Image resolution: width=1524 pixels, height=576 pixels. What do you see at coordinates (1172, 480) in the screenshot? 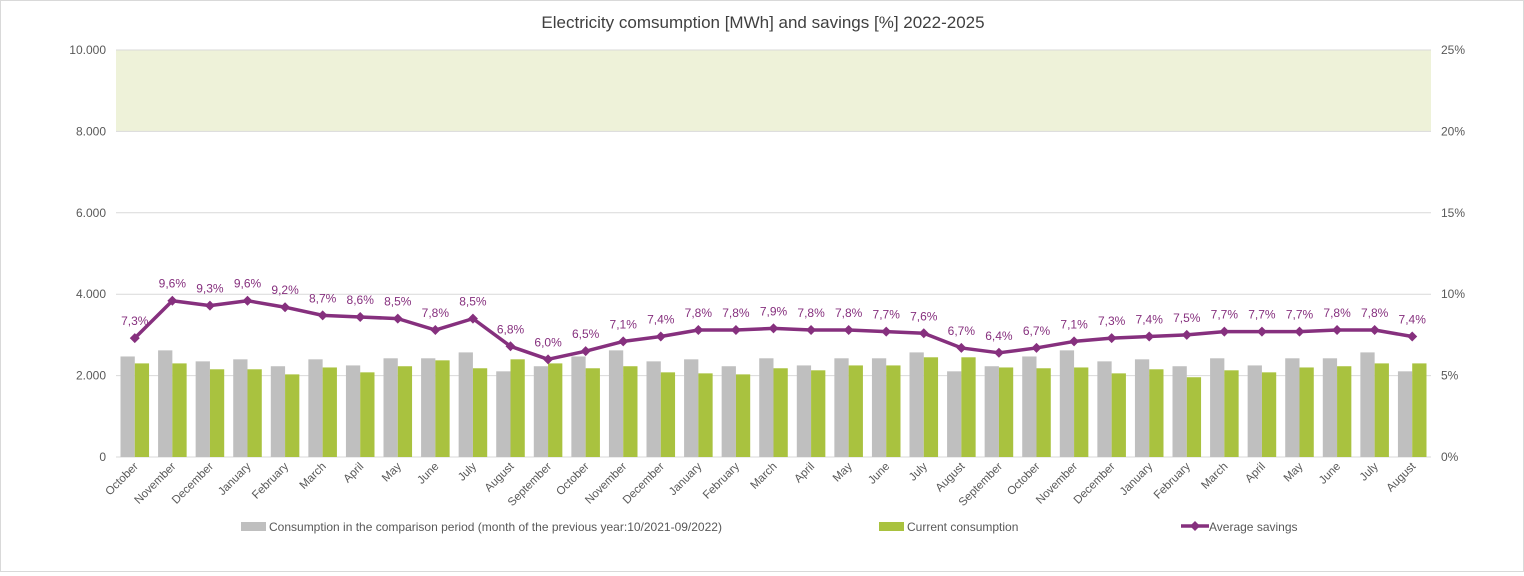
I see `x-axis-tick-label: February` at bounding box center [1172, 480].